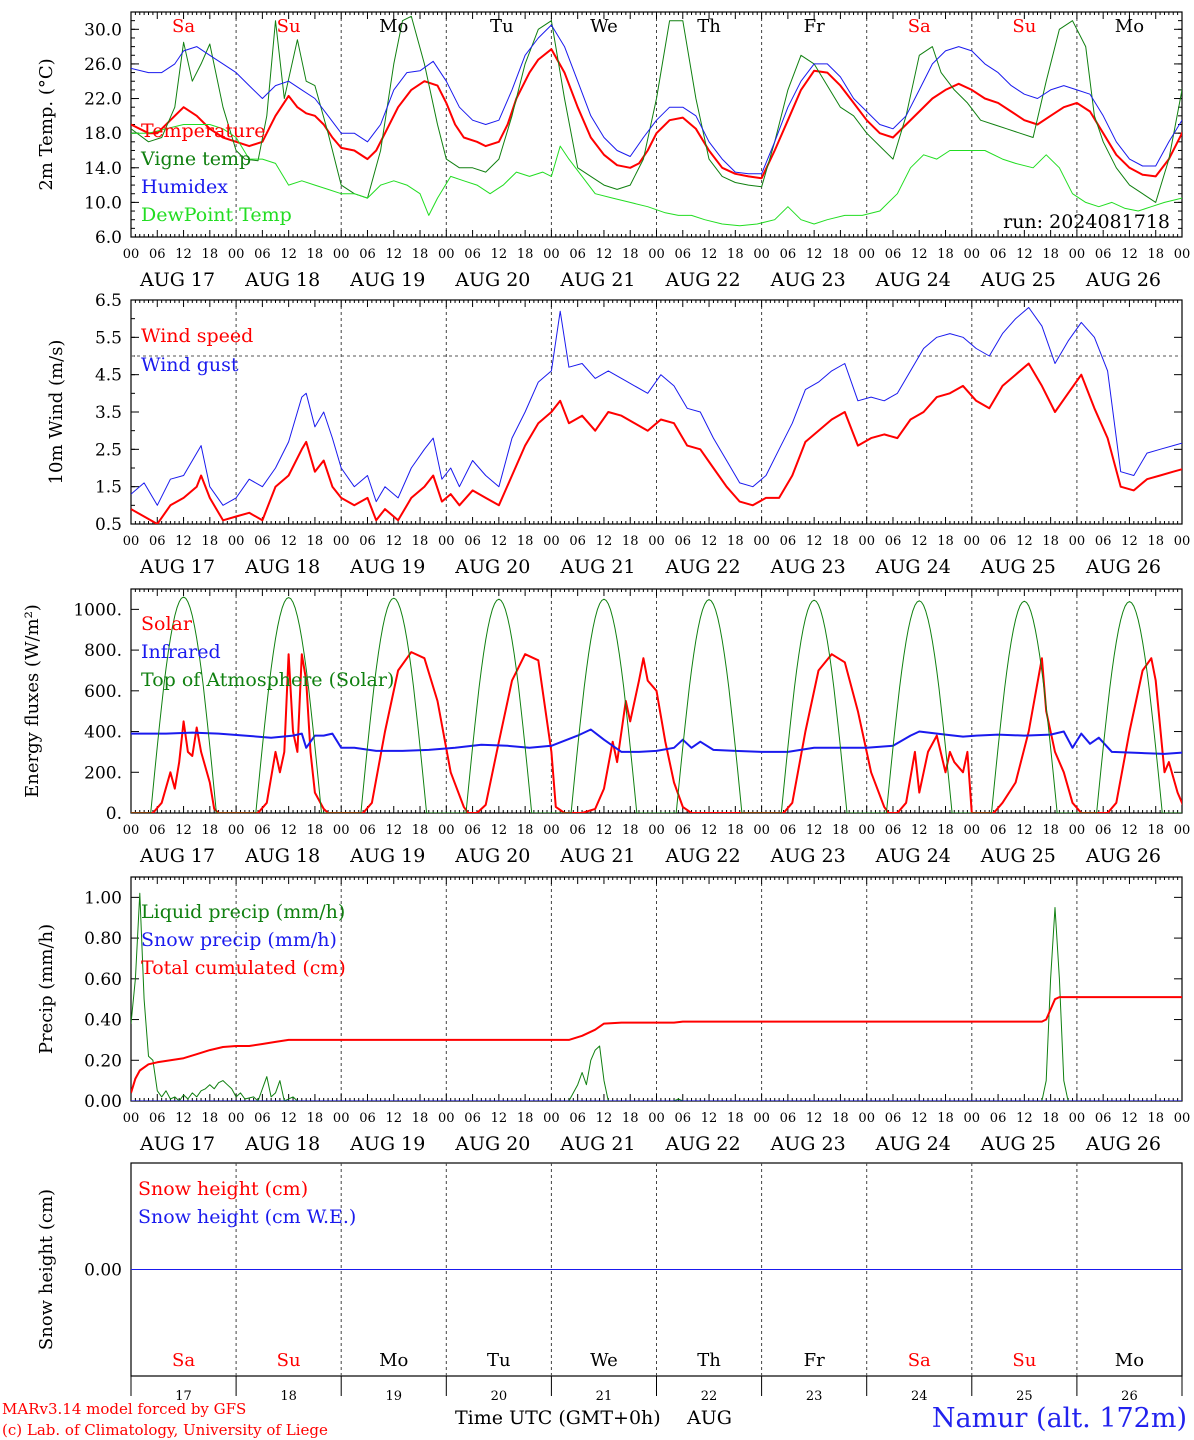 Image resolution: width=1194 pixels, height=1440 pixels. I want to click on y-tick-label: 0., so click(114, 814).